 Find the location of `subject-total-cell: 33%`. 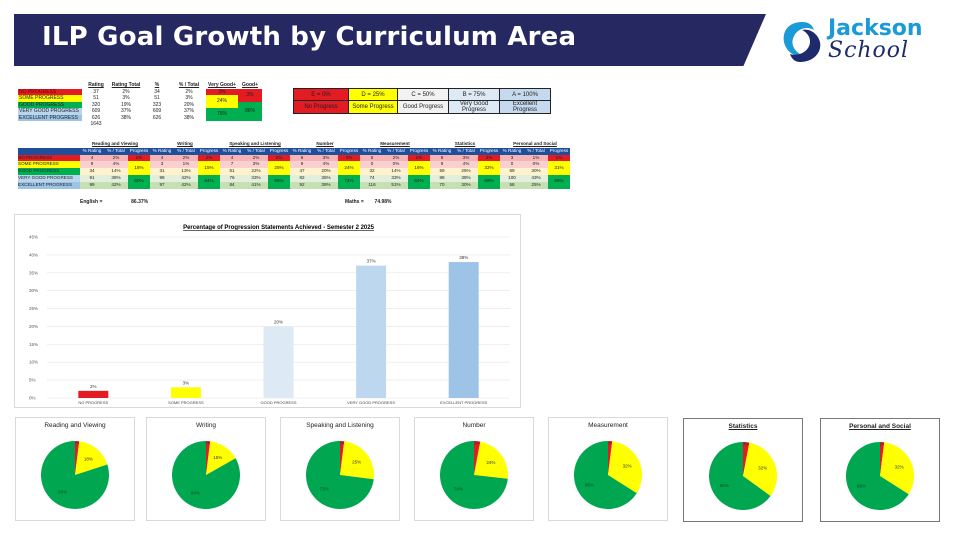

subject-total-cell: 33% is located at coordinates (256, 178).